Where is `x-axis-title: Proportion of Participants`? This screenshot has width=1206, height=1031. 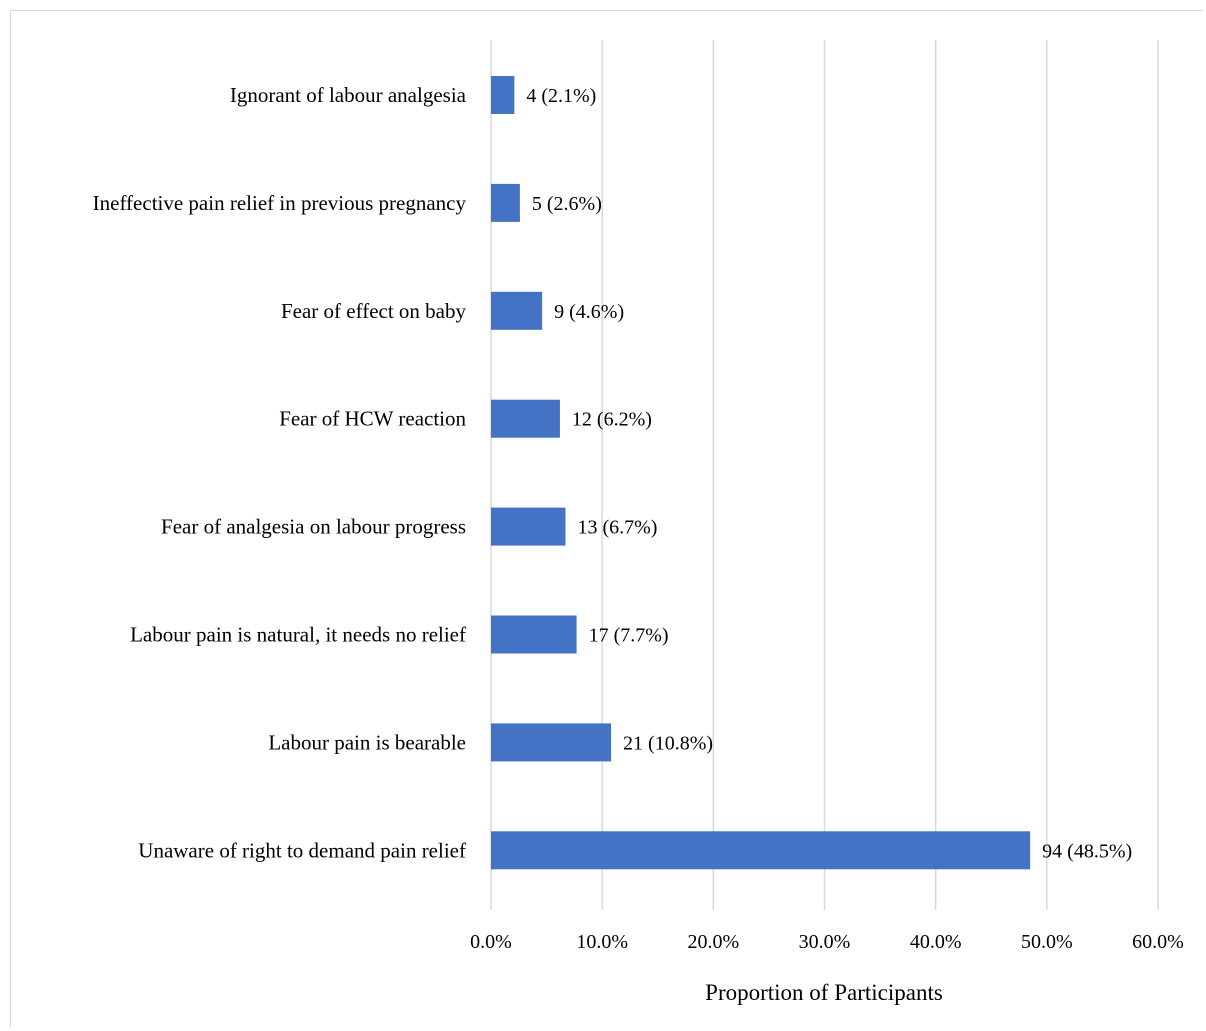 x-axis-title: Proportion of Participants is located at coordinates (824, 992).